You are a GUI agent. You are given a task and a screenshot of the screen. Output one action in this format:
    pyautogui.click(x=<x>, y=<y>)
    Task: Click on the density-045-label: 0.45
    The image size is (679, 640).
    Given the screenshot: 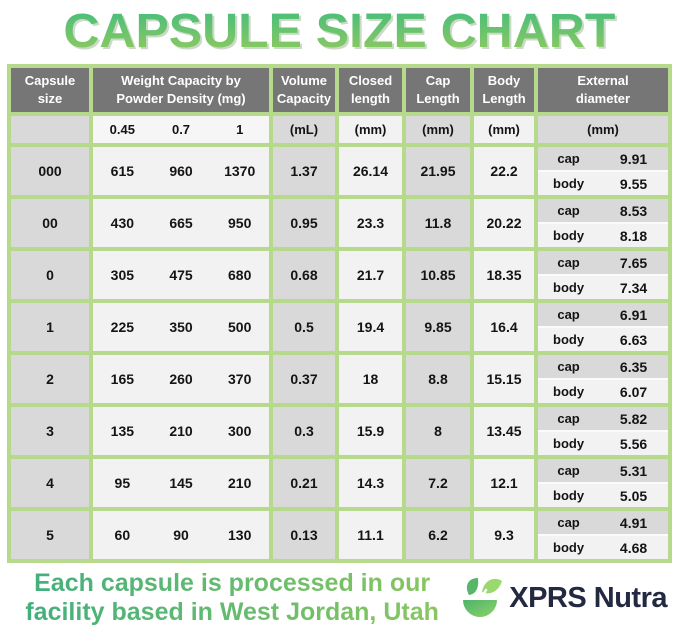 What is the action you would take?
    pyautogui.click(x=122, y=129)
    